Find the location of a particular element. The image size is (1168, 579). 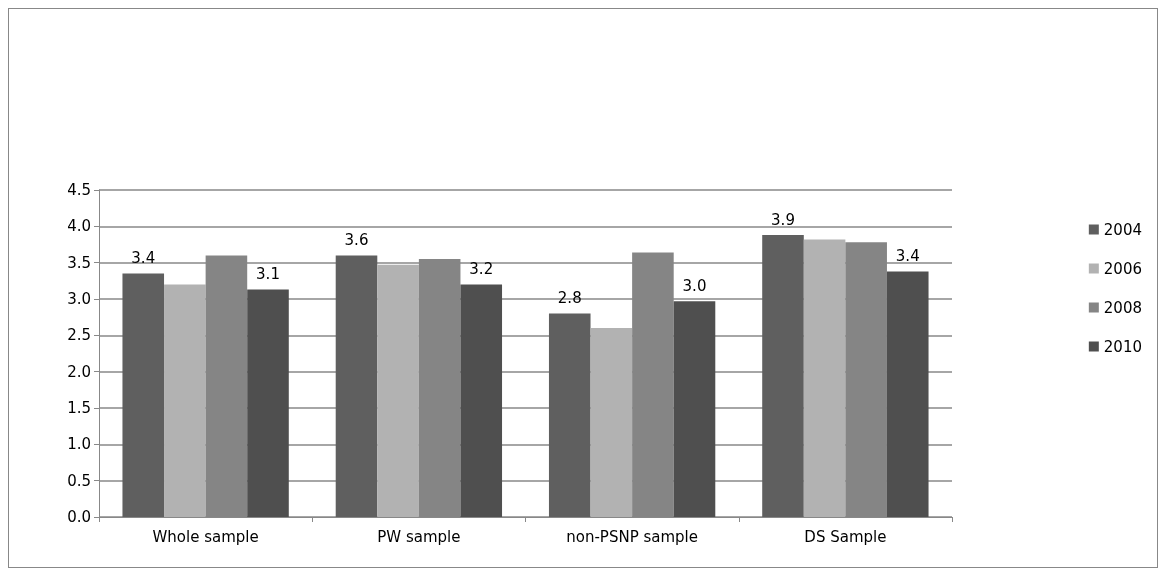

y-tick-label: 4.0 is located at coordinates (79, 226).